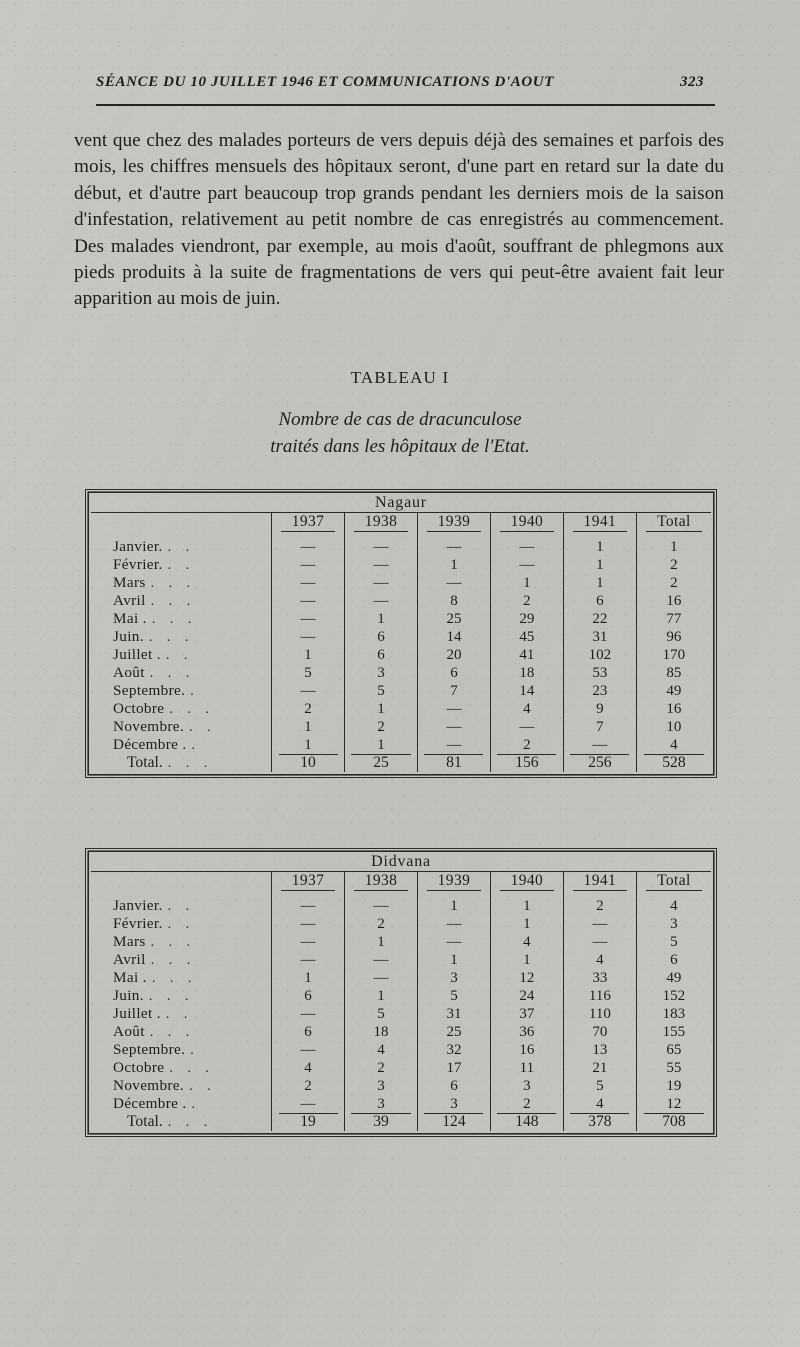 The height and width of the screenshot is (1347, 800). What do you see at coordinates (381, 996) in the screenshot?
I see `cell-didvana-juin-1938: 1` at bounding box center [381, 996].